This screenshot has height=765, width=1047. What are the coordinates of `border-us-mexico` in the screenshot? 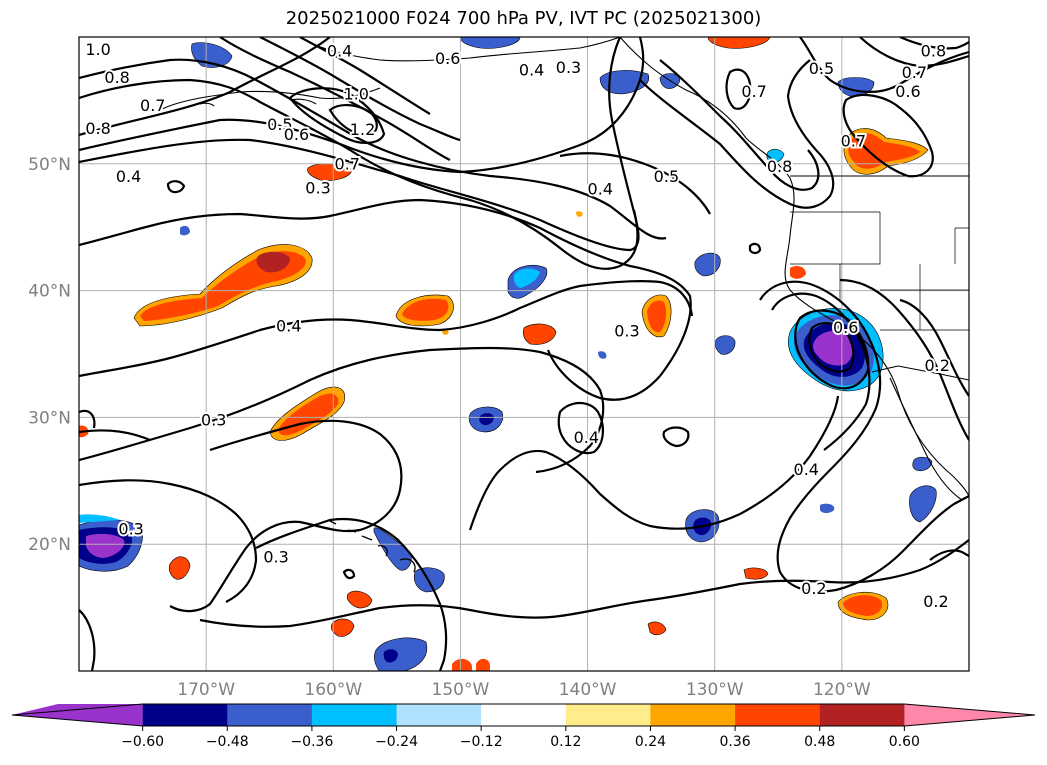 It's located at (920, 373).